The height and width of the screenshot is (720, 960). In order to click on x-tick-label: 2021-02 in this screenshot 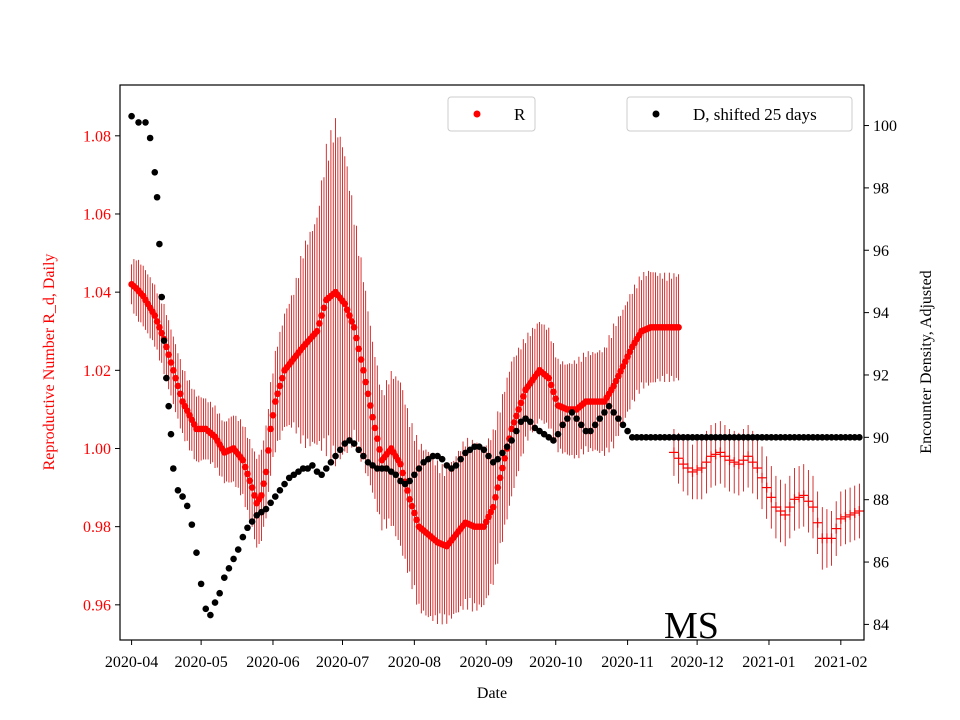, I will do `click(840, 662)`.